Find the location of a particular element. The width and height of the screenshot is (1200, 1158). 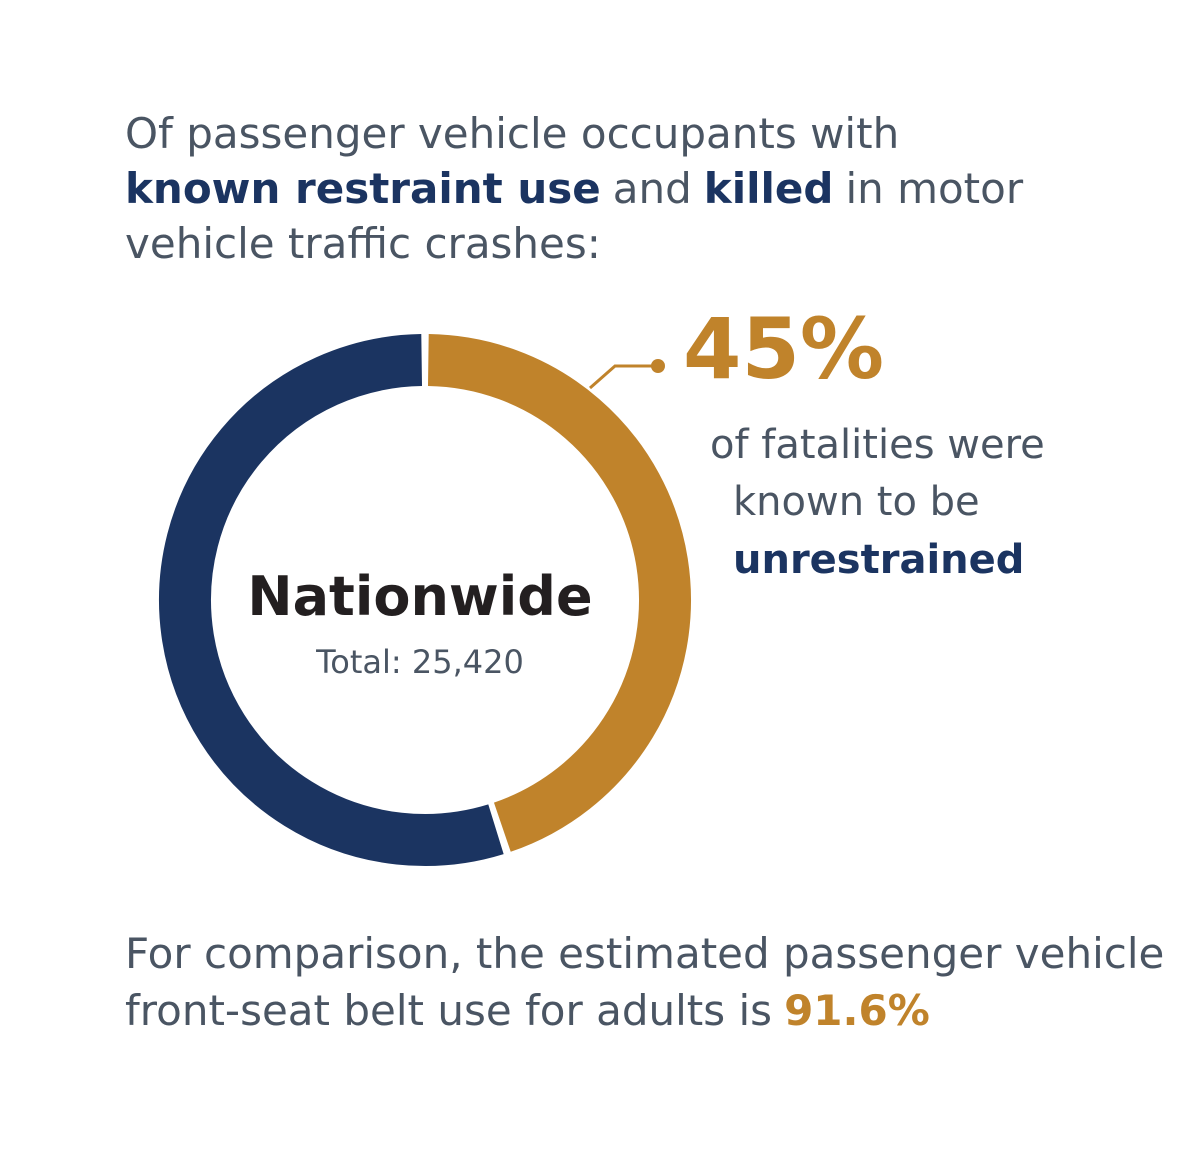

annotation: known to be is located at coordinates (856, 502).